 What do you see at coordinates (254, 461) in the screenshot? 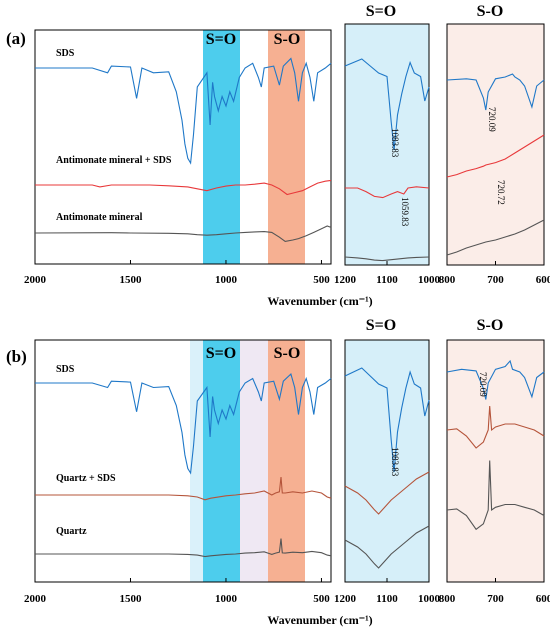
I see `band-halo-mid-b` at bounding box center [254, 461].